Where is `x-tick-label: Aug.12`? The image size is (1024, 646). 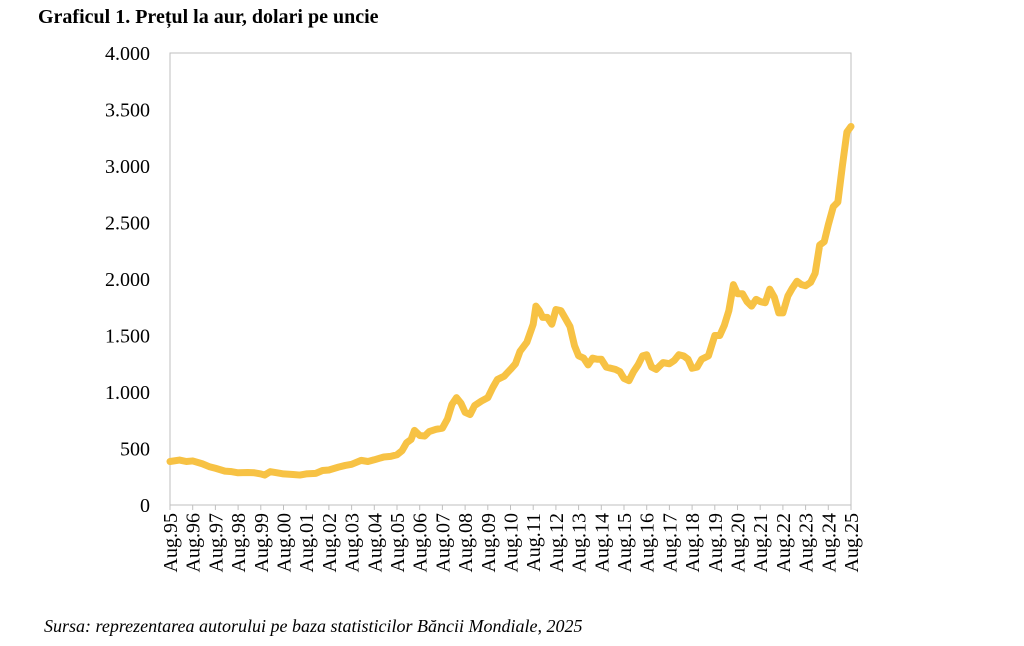
x-tick-label: Aug.12 is located at coordinates (557, 542).